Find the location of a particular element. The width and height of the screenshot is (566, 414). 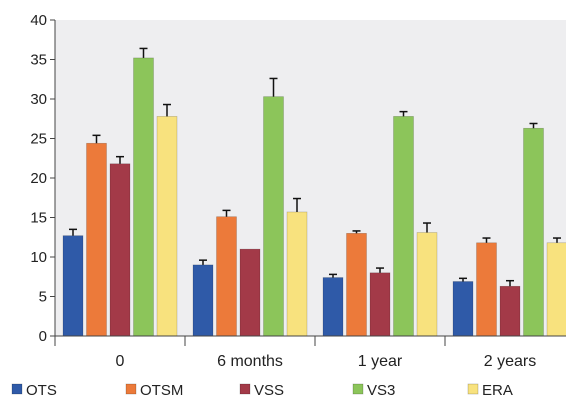

legend-item-vss: VSS is located at coordinates (261, 390).